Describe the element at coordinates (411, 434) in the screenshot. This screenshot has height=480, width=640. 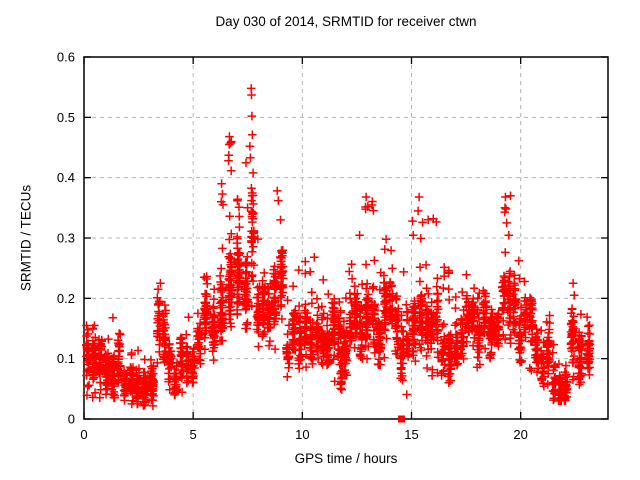
I see `x-tick-label: 15` at that location.